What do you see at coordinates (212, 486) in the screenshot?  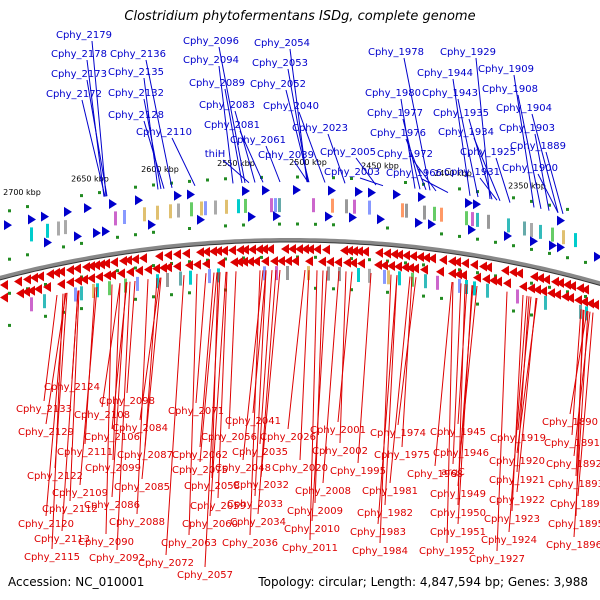 I see `reverse-gene-label: Cphy_2058` at bounding box center [212, 486].